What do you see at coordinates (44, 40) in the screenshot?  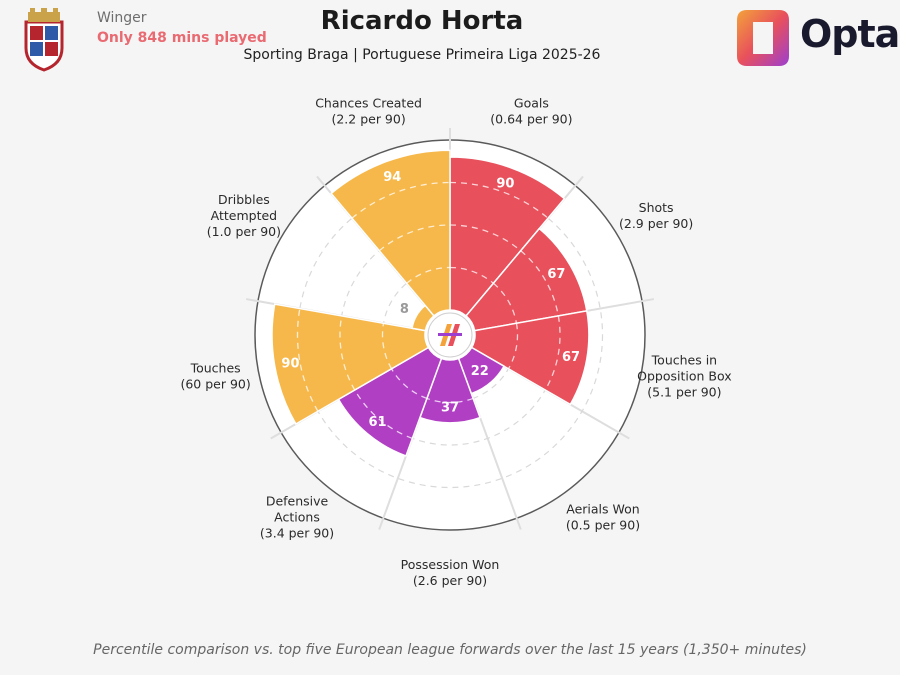 I see `club-crest-icon` at bounding box center [44, 40].